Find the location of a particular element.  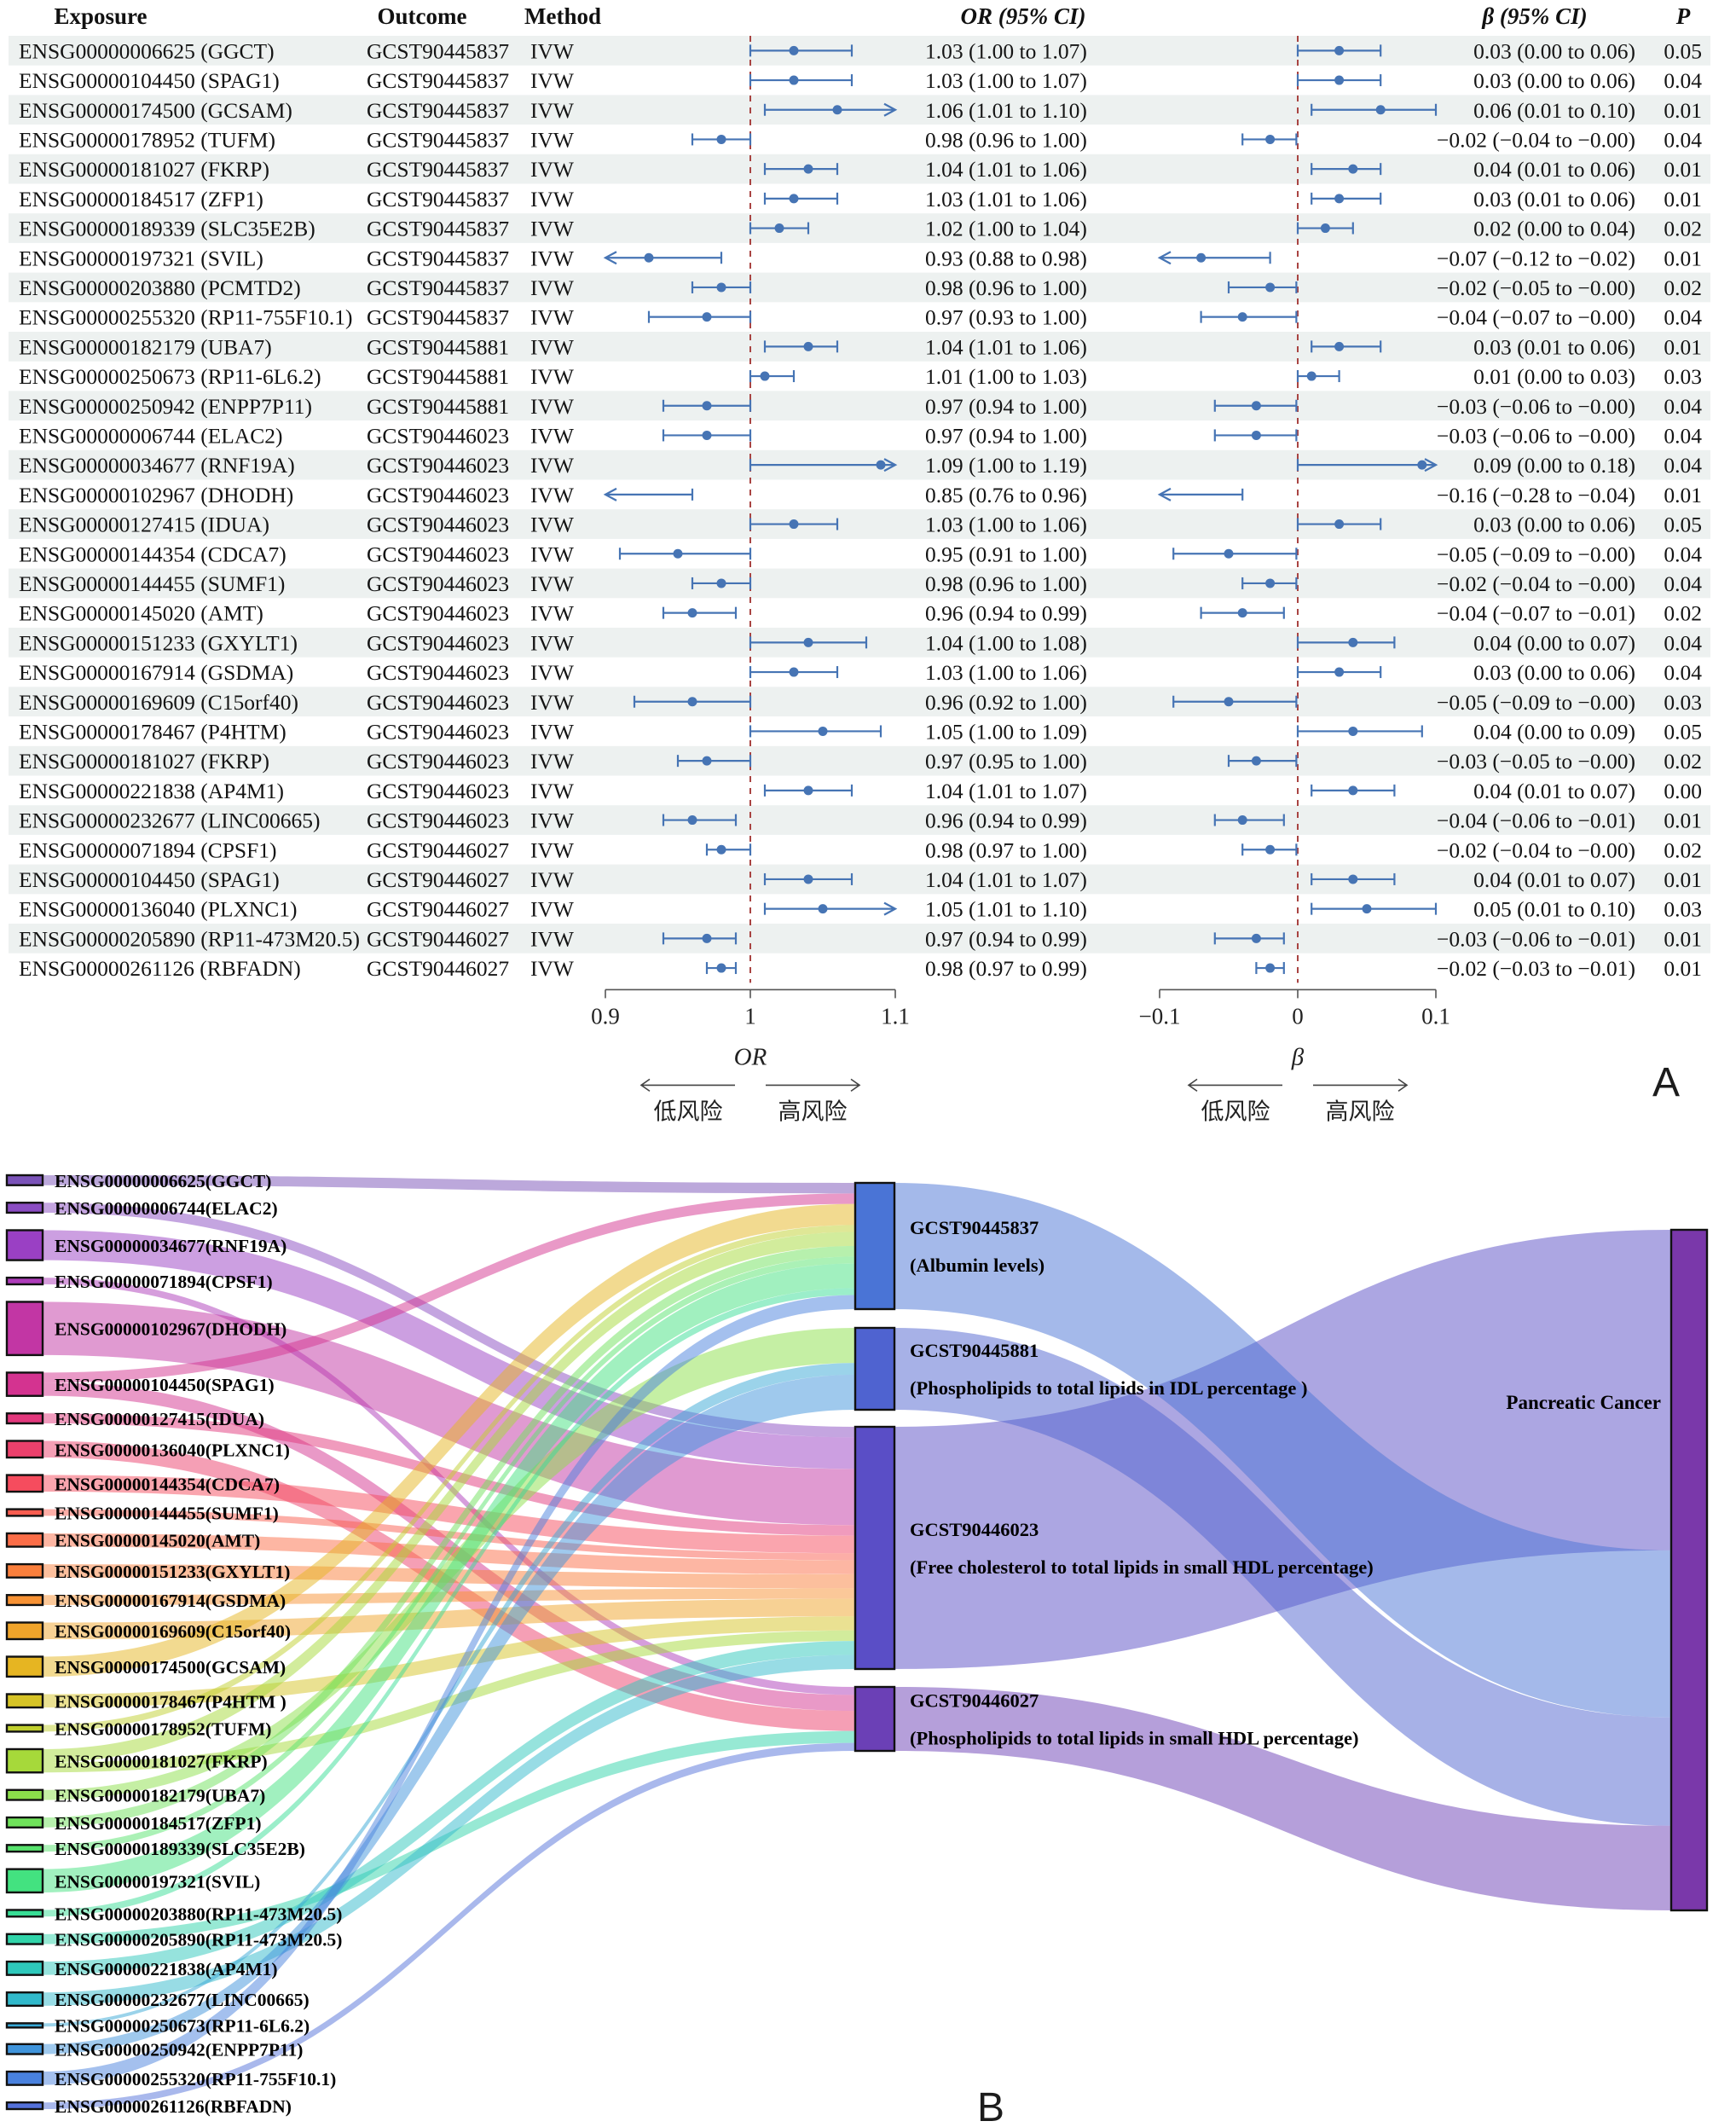

beta-ci-cell: −0.02 (−0.04 to −0.00) is located at coordinates (1536, 849).